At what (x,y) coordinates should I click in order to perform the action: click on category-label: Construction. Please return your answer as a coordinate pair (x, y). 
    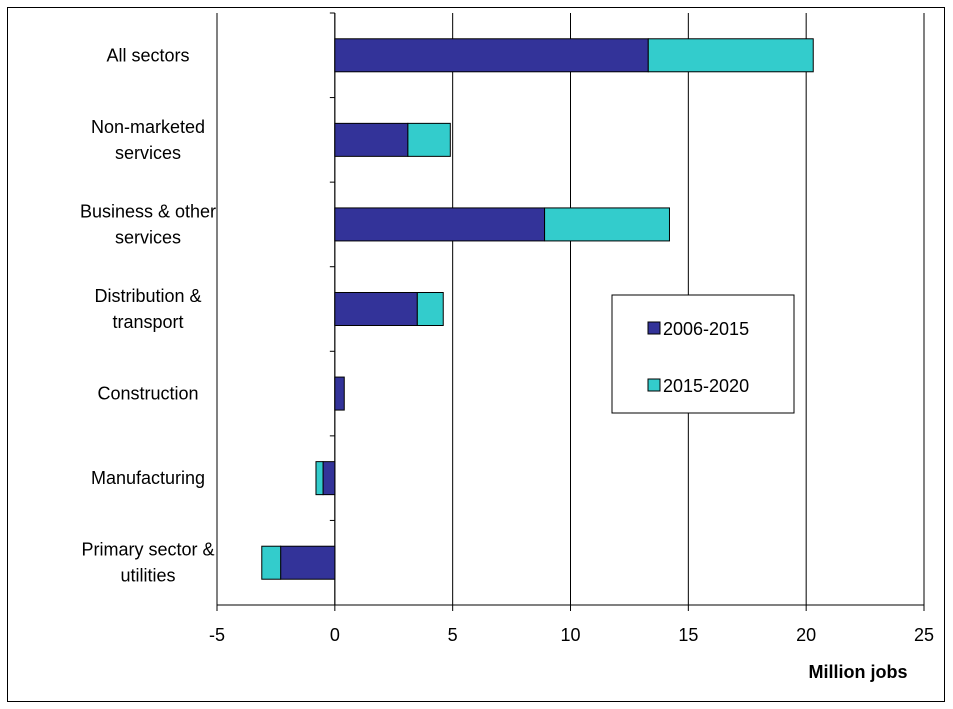
    Looking at the image, I should click on (147, 394).